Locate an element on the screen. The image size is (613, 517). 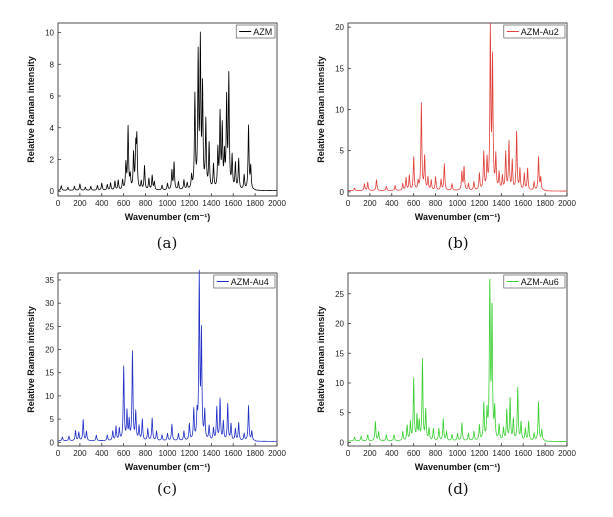
panel-caption: (c) is located at coordinates (167, 489).